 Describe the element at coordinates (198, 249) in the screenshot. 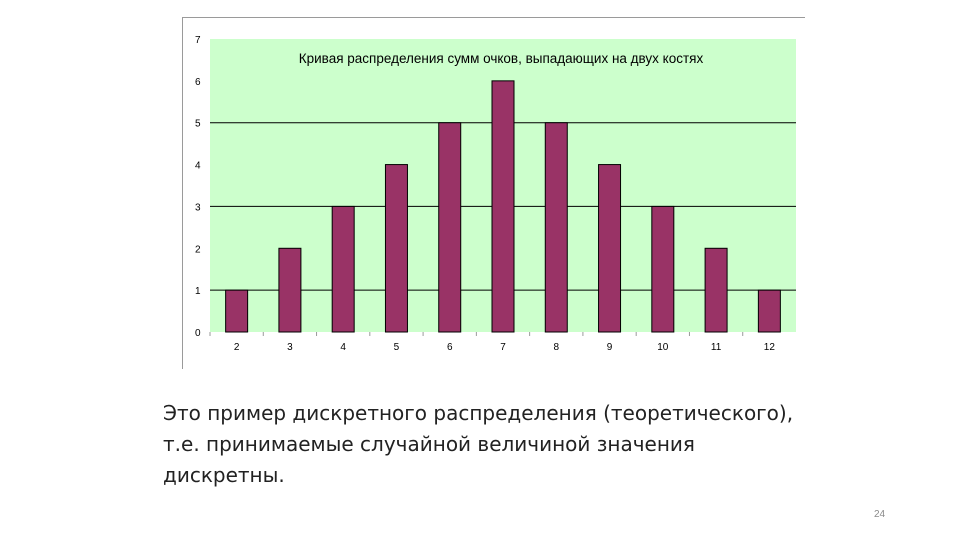

I see `y-tick-label: 2` at that location.